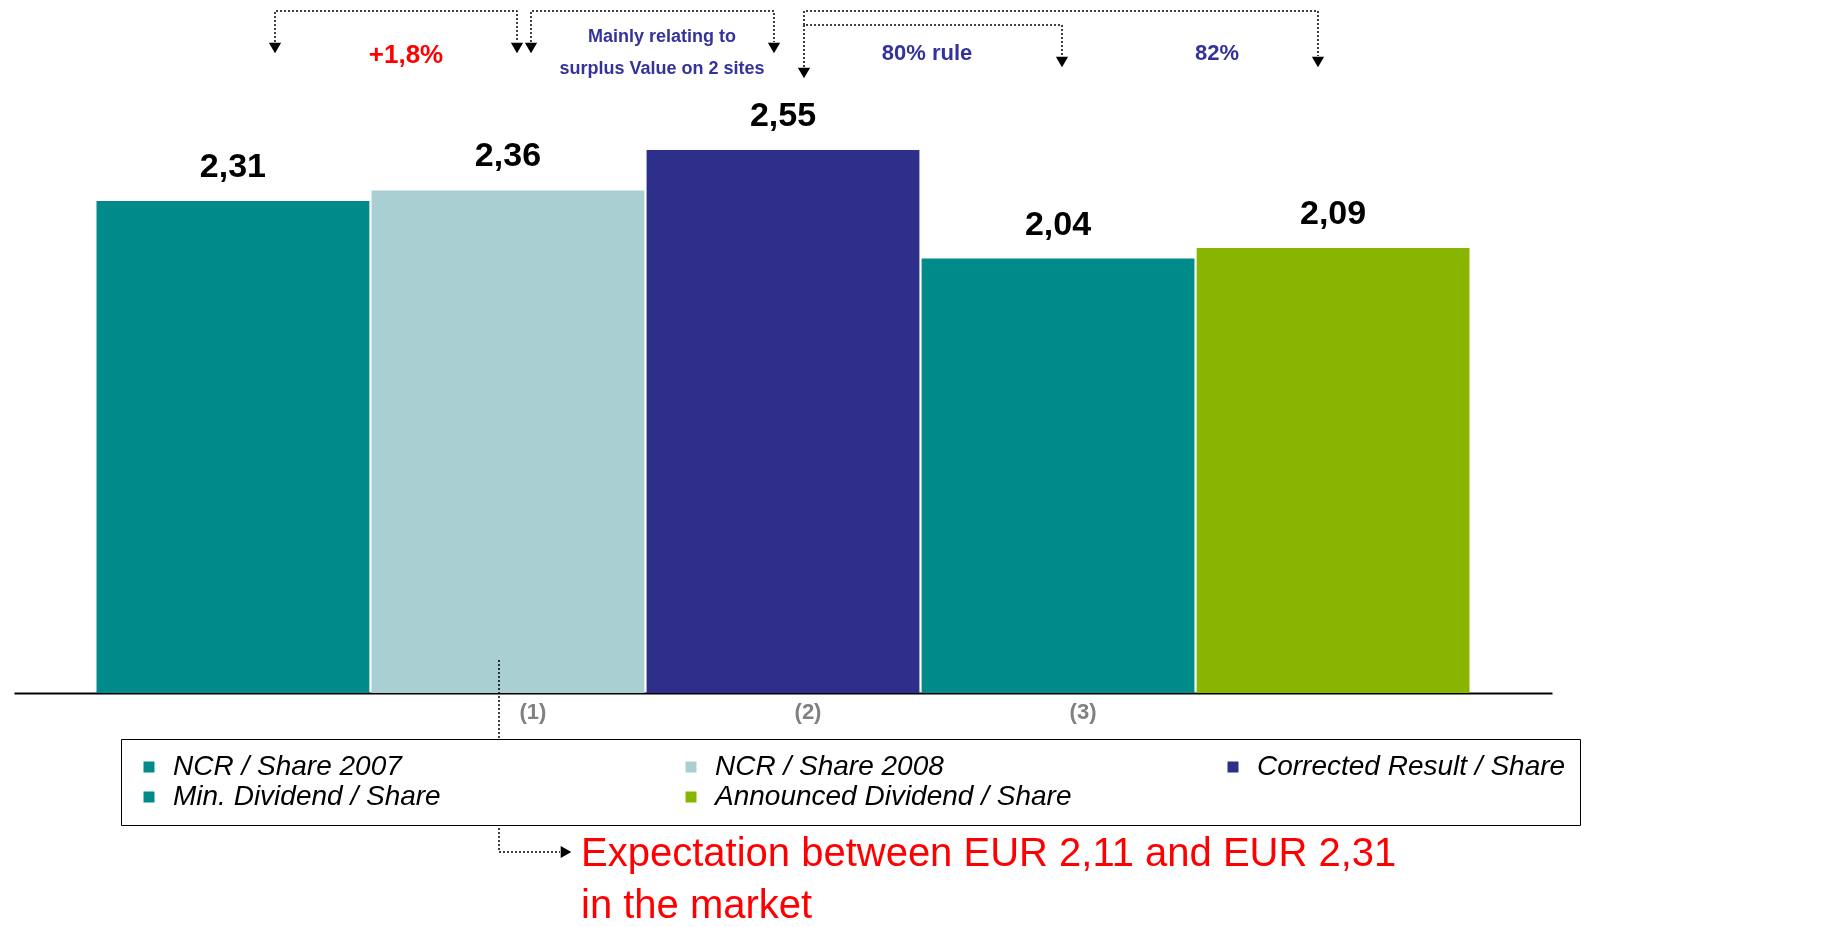  Describe the element at coordinates (662, 52) in the screenshot. I see `text: Mainly relating to surplus Value on 2 sites` at that location.